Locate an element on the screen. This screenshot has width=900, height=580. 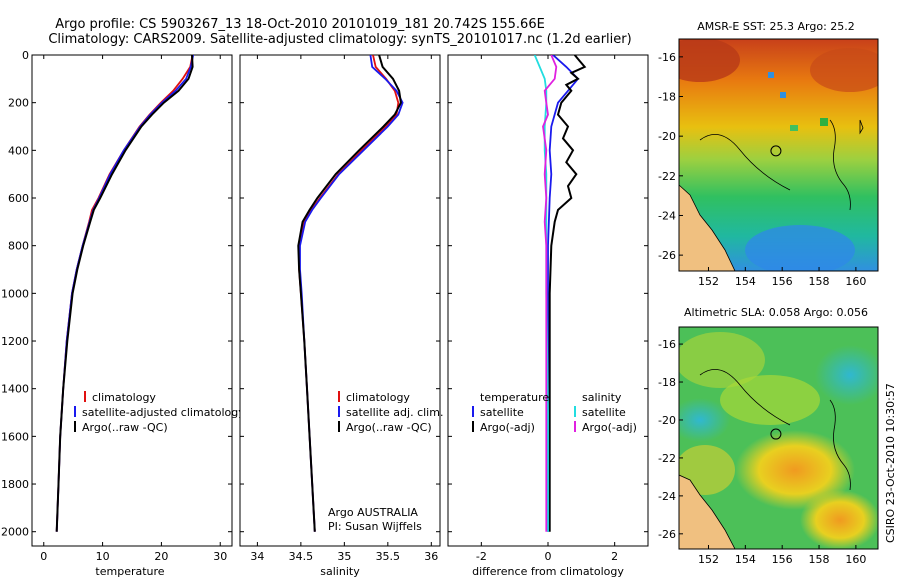
legend-label-sal-argo: Argo(-adj) is located at coordinates (609, 427).